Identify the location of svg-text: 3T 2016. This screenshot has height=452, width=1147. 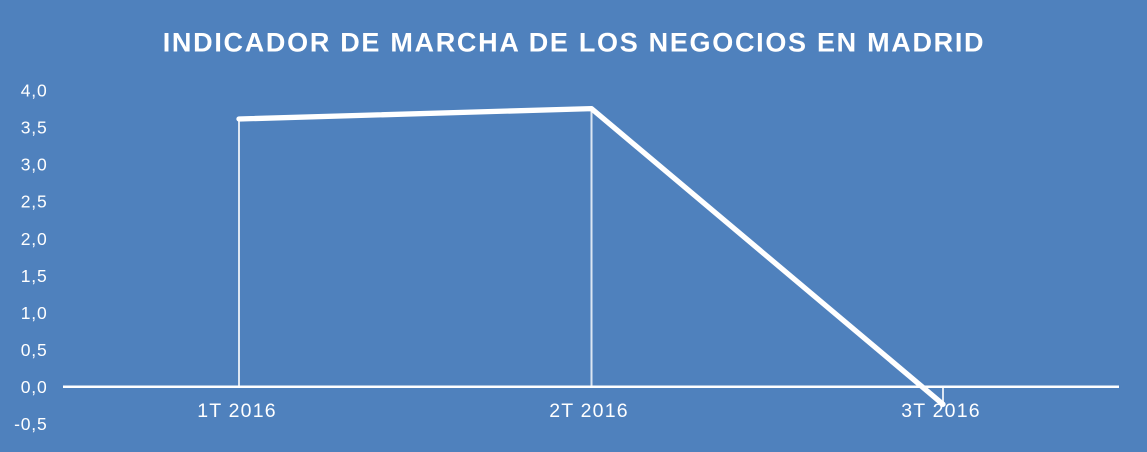
(941, 411).